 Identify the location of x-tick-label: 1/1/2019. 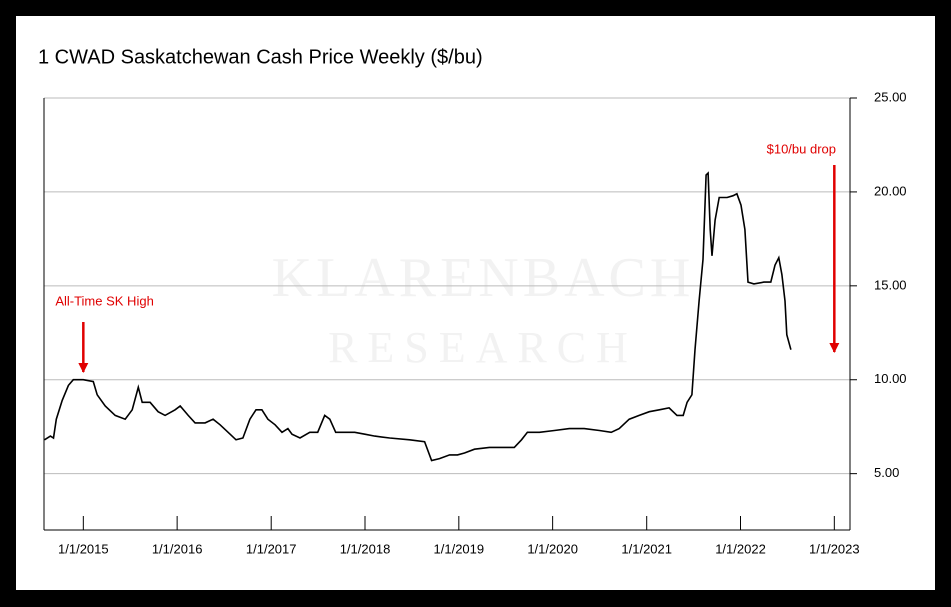
(459, 548).